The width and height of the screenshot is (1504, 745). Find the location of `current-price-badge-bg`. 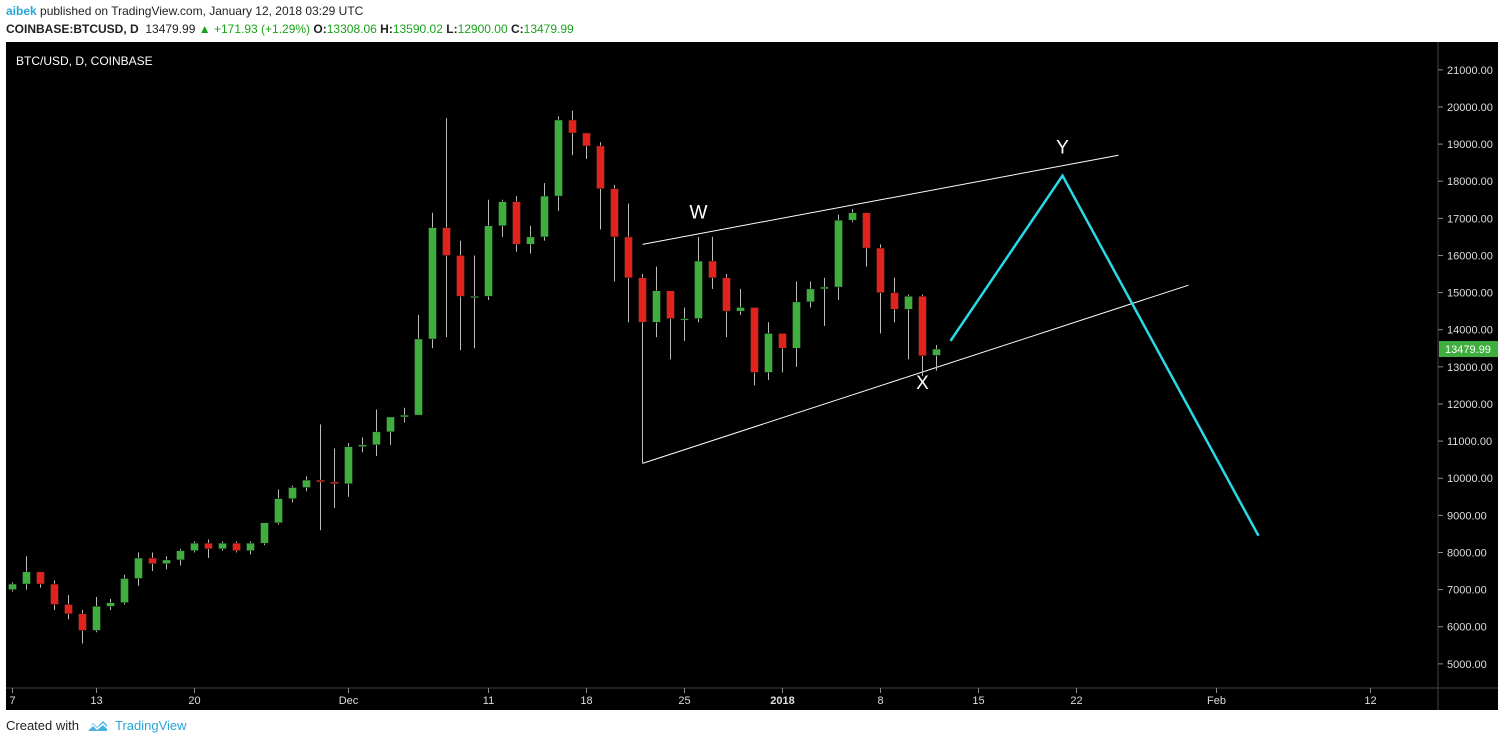

current-price-badge-bg is located at coordinates (1468, 349).